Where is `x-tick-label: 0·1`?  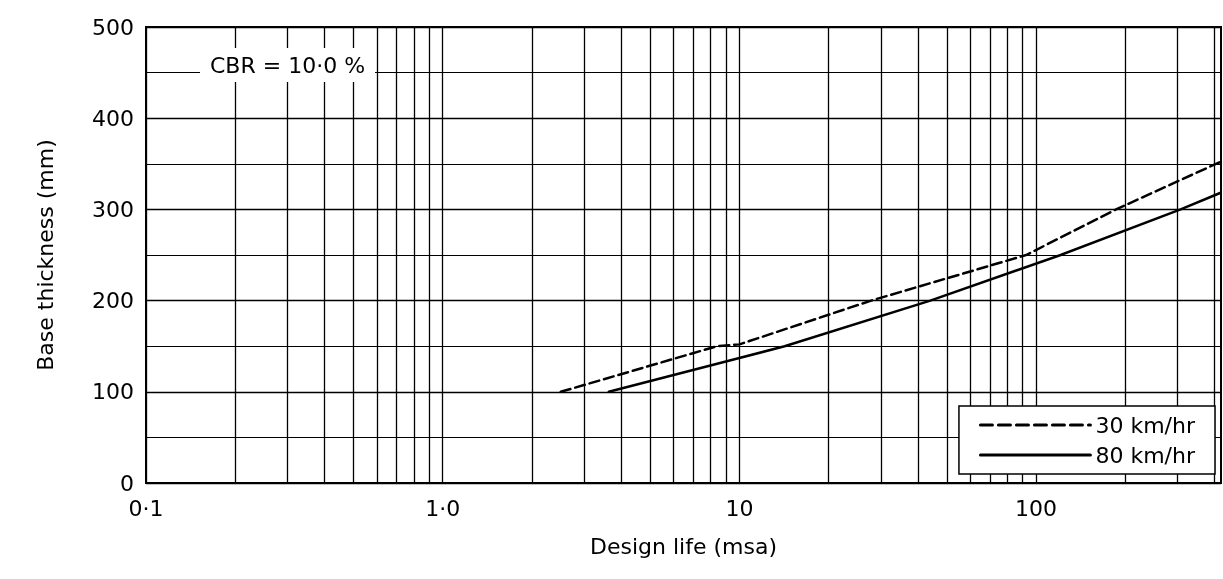
x-tick-label: 0·1 is located at coordinates (146, 508).